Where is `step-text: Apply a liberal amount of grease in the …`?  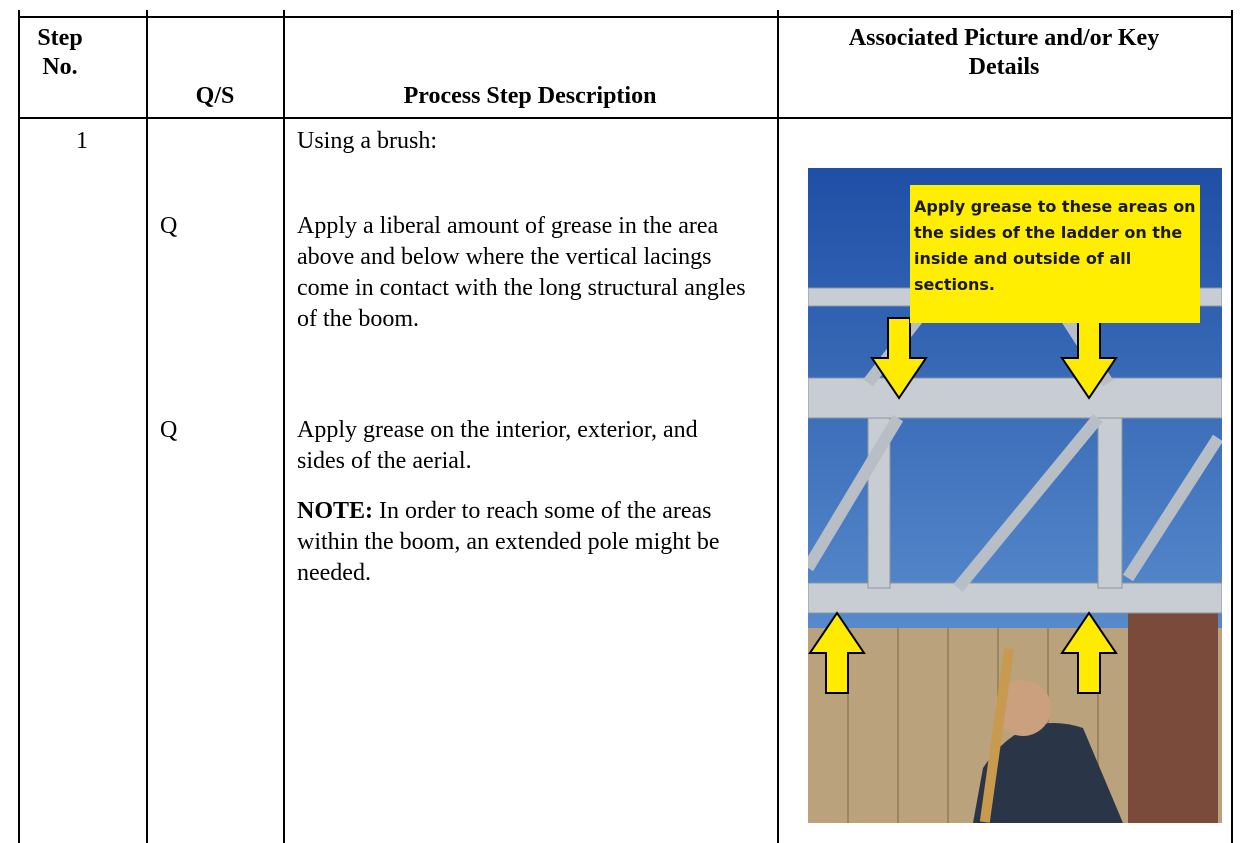
step-text: Apply a liberal amount of grease in the … is located at coordinates (521, 272).